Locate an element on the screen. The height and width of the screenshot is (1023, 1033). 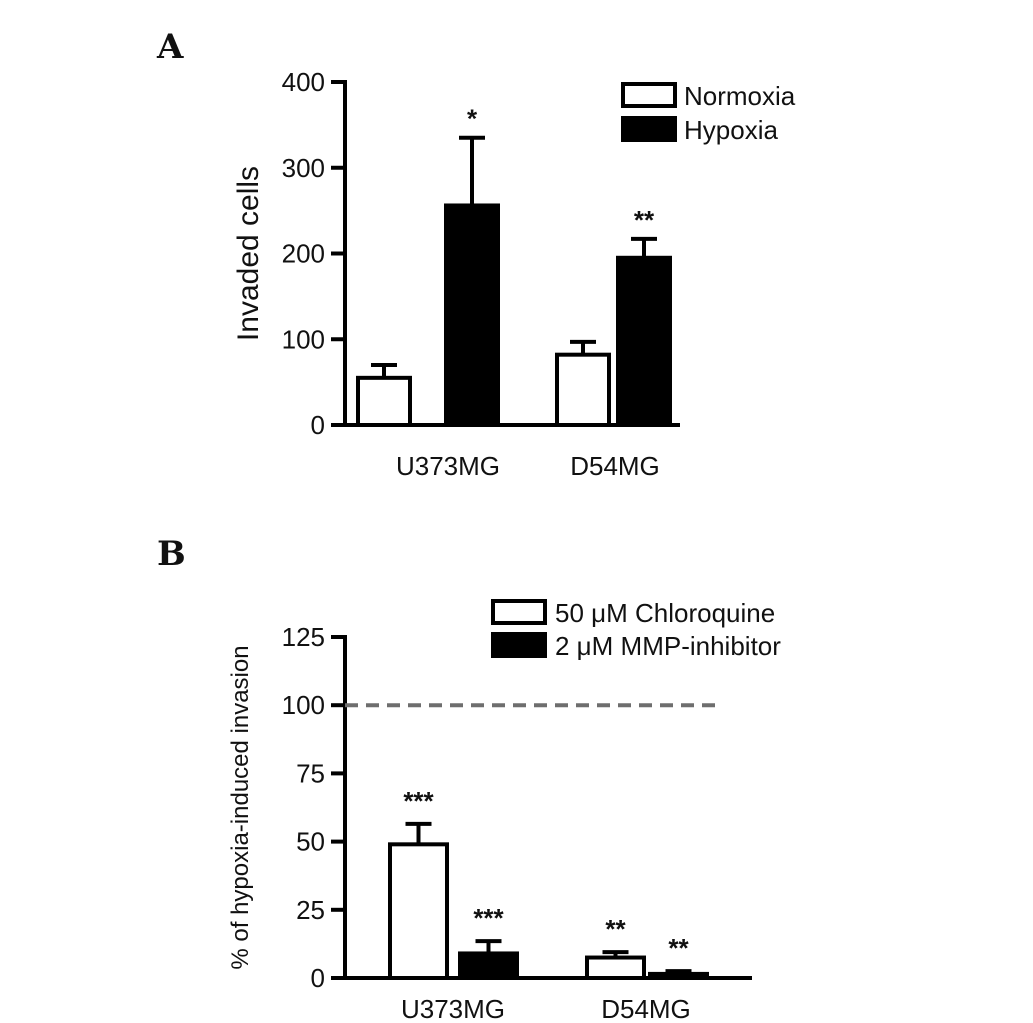
y-tick-label: 400 is located at coordinates (303, 82).